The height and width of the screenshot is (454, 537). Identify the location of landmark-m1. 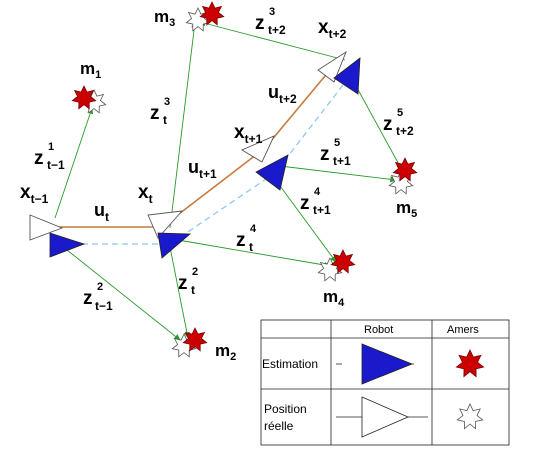
(89, 99).